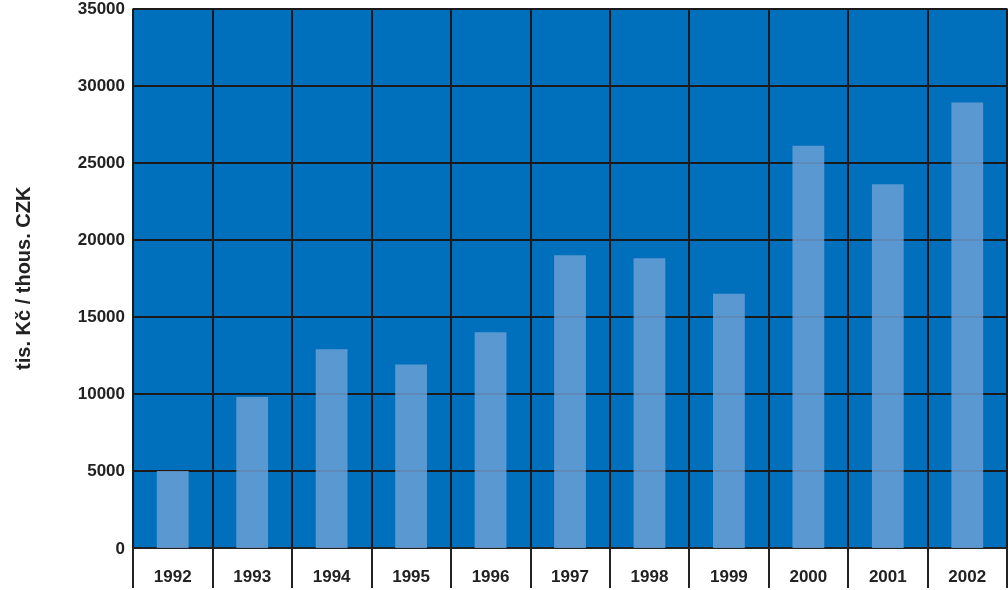 Image resolution: width=1008 pixels, height=590 pixels. I want to click on y-tick-label: 35000, so click(101, 9).